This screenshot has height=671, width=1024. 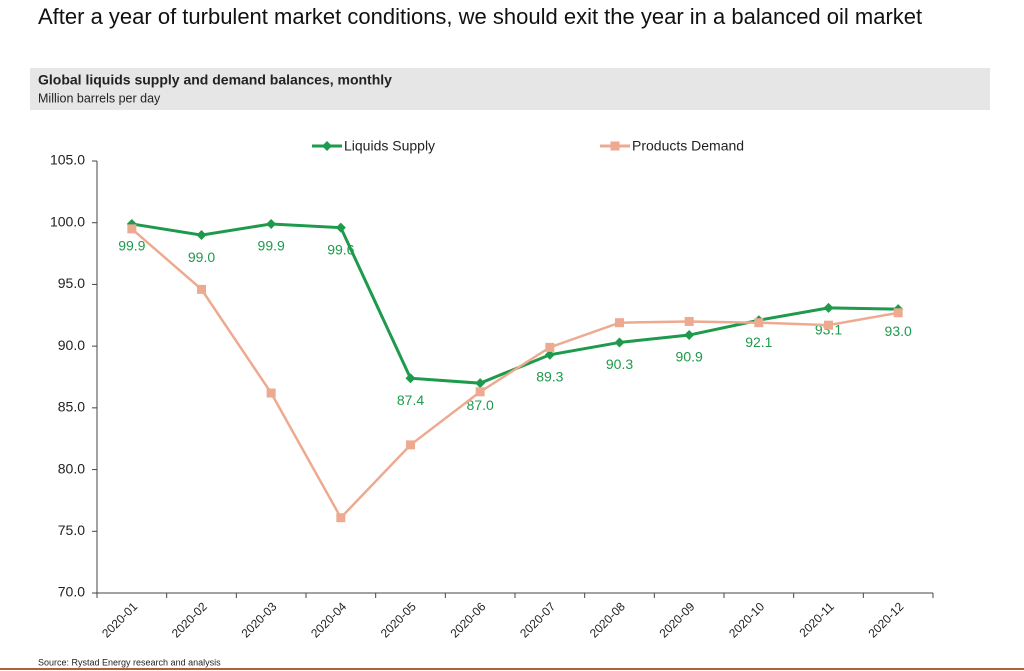 What do you see at coordinates (258, 619) in the screenshot?
I see `x-tick-label: 2020-03` at bounding box center [258, 619].